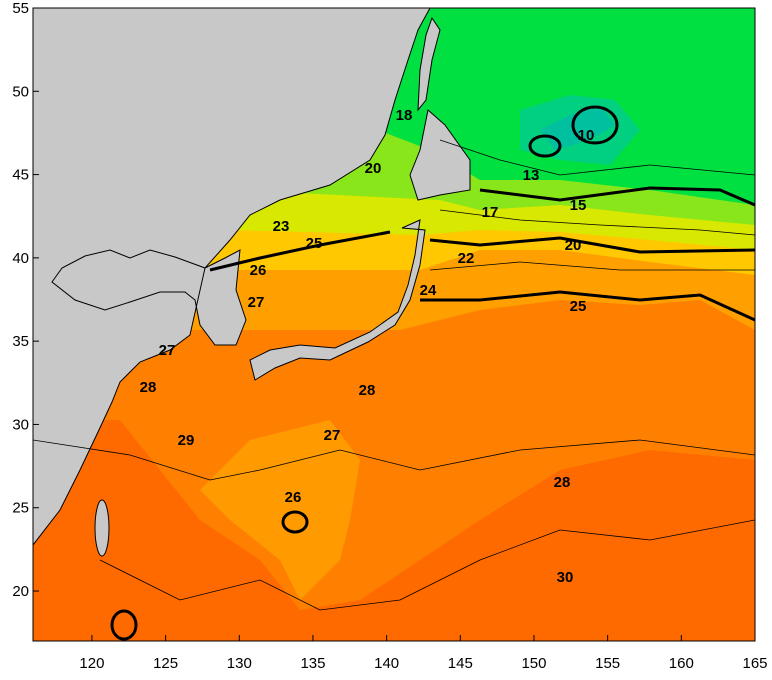 This screenshot has width=772, height=680. I want to click on y-tick-label: 50, so click(20, 91).